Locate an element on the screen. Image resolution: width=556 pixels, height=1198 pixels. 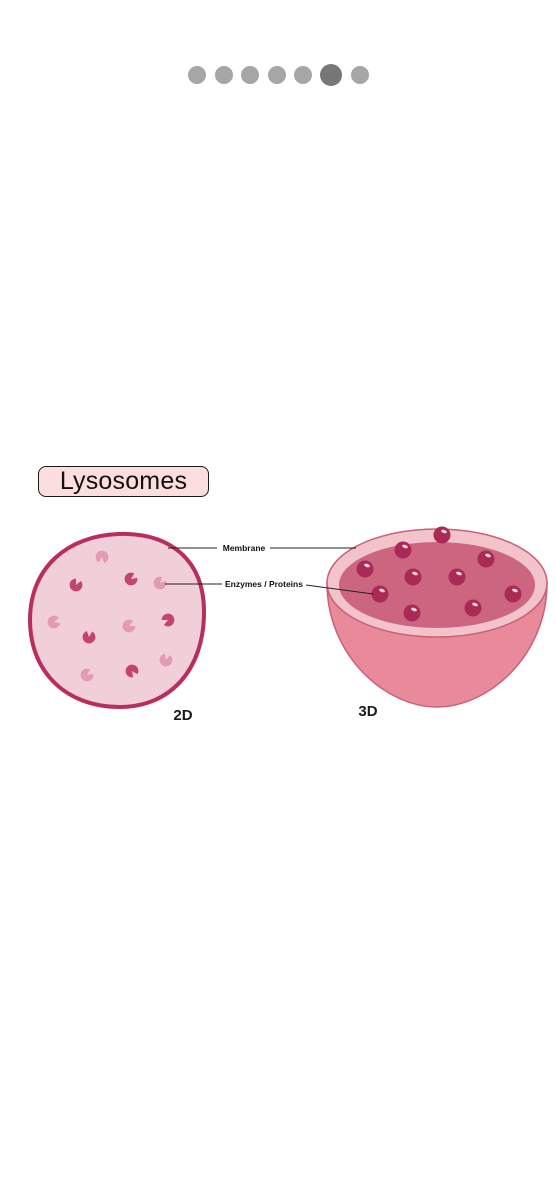
page-dot-6-active is located at coordinates (331, 75).